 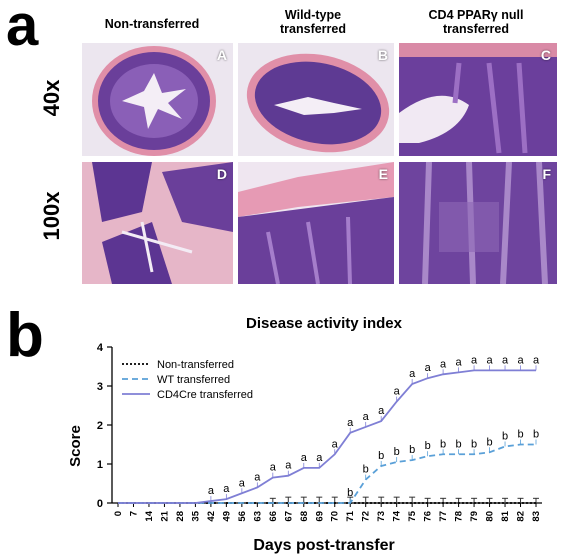 I want to click on x-tick-label: 66, so click(x=273, y=516).